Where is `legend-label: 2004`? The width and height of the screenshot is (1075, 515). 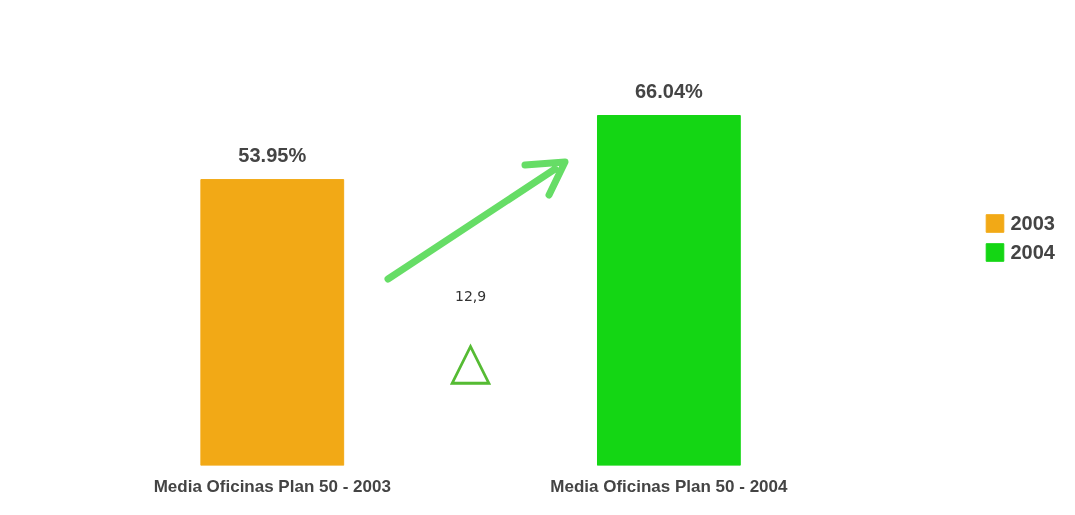 legend-label: 2004 is located at coordinates (1032, 252).